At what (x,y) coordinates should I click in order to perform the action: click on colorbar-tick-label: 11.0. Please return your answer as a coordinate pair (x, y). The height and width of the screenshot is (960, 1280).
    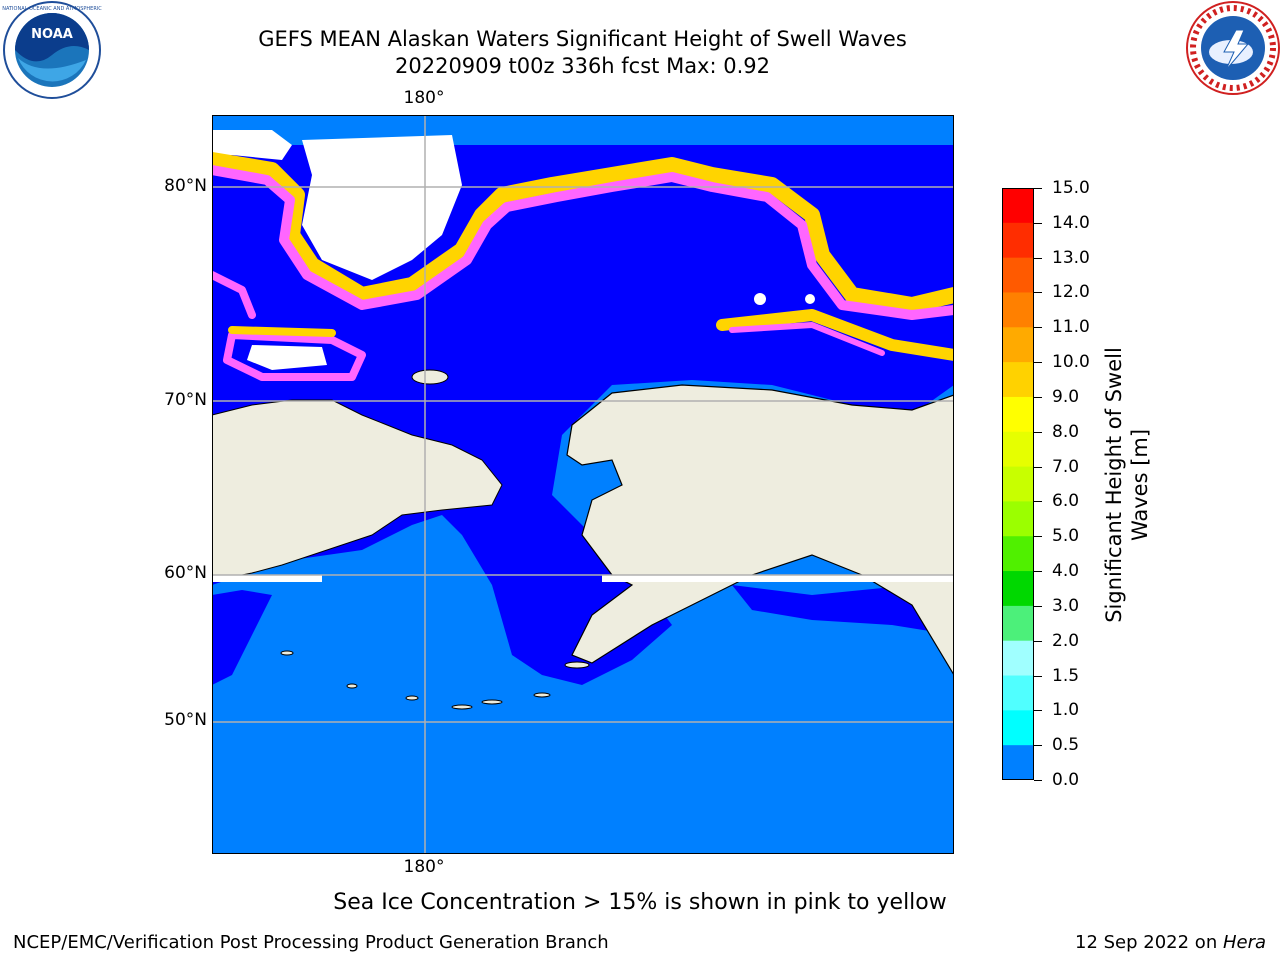
    Looking at the image, I should click on (1071, 327).